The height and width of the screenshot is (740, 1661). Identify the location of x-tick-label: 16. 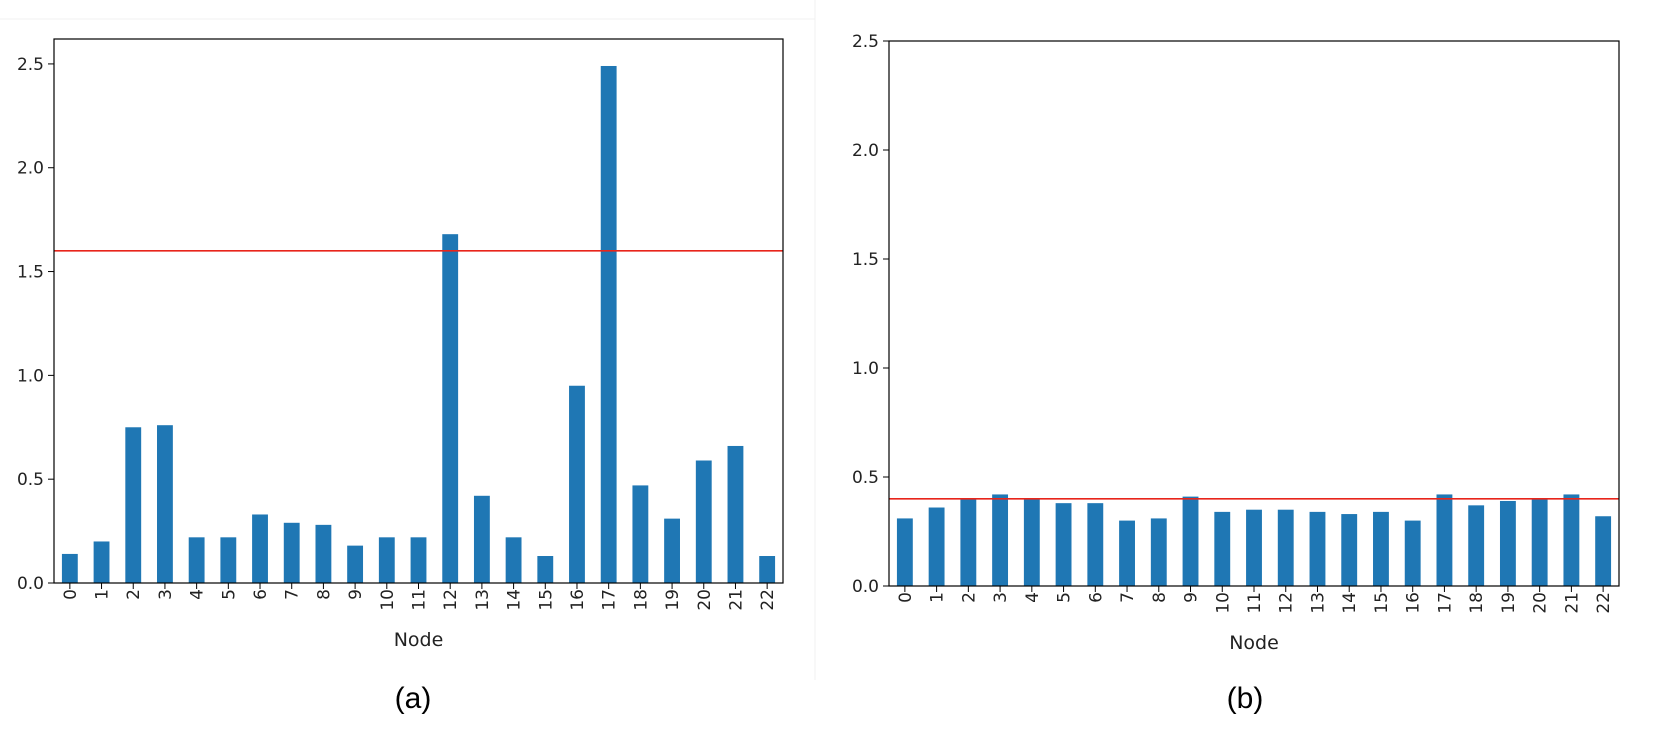
(1414, 603).